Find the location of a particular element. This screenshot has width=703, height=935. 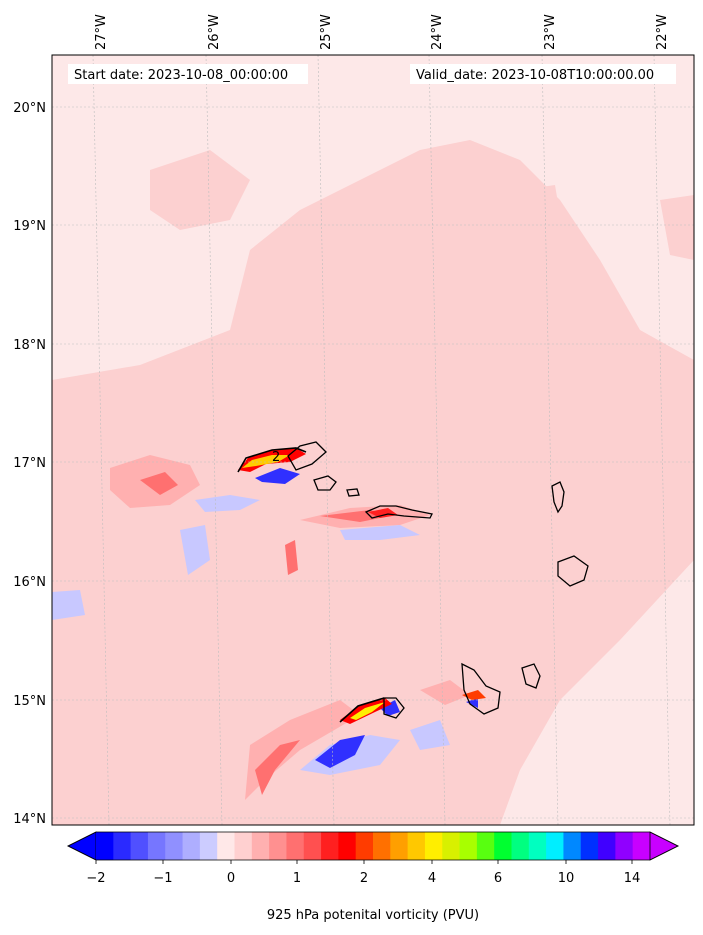

start-date-box is located at coordinates (188, 74).